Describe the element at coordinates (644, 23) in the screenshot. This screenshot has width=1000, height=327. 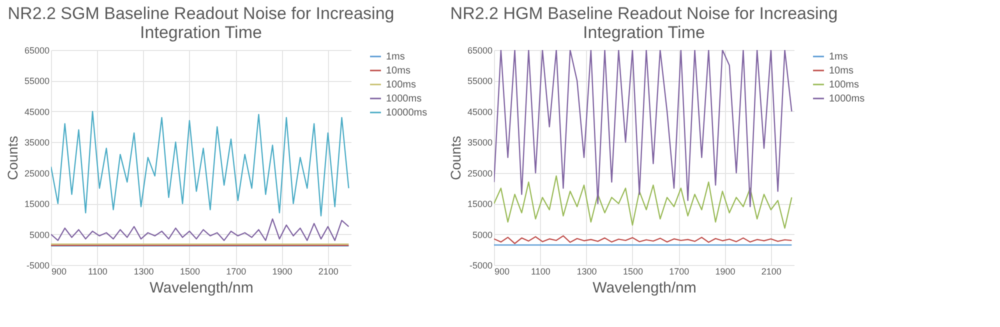
I see `chart-title: NR2.2 HGM Baseline Readout Noise for Increasing Integration Time` at that location.